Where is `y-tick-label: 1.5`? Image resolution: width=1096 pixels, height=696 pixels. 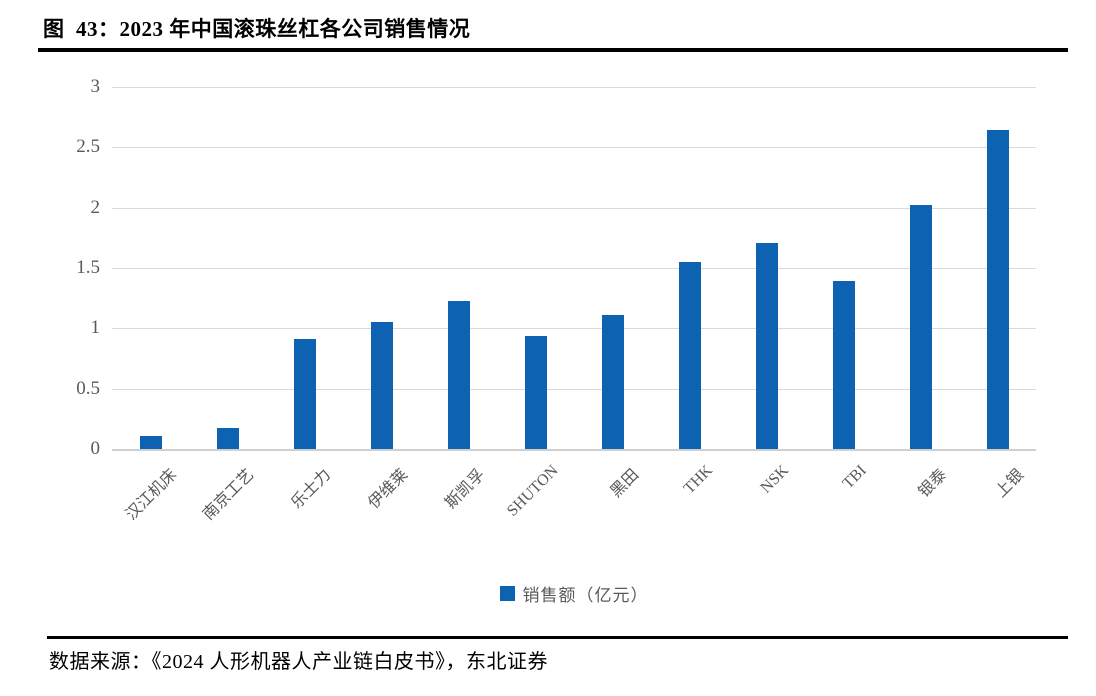
y-tick-label: 1.5 is located at coordinates (88, 267).